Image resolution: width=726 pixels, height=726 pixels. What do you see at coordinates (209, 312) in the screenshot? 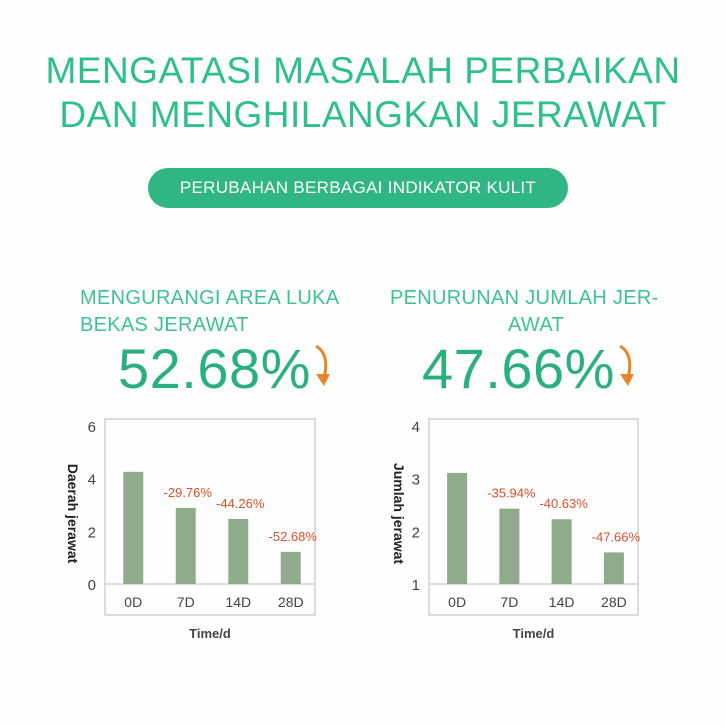
I see `left-heading: MENGURANGI AREA LUKA BEKAS JERAWAT` at bounding box center [209, 312].